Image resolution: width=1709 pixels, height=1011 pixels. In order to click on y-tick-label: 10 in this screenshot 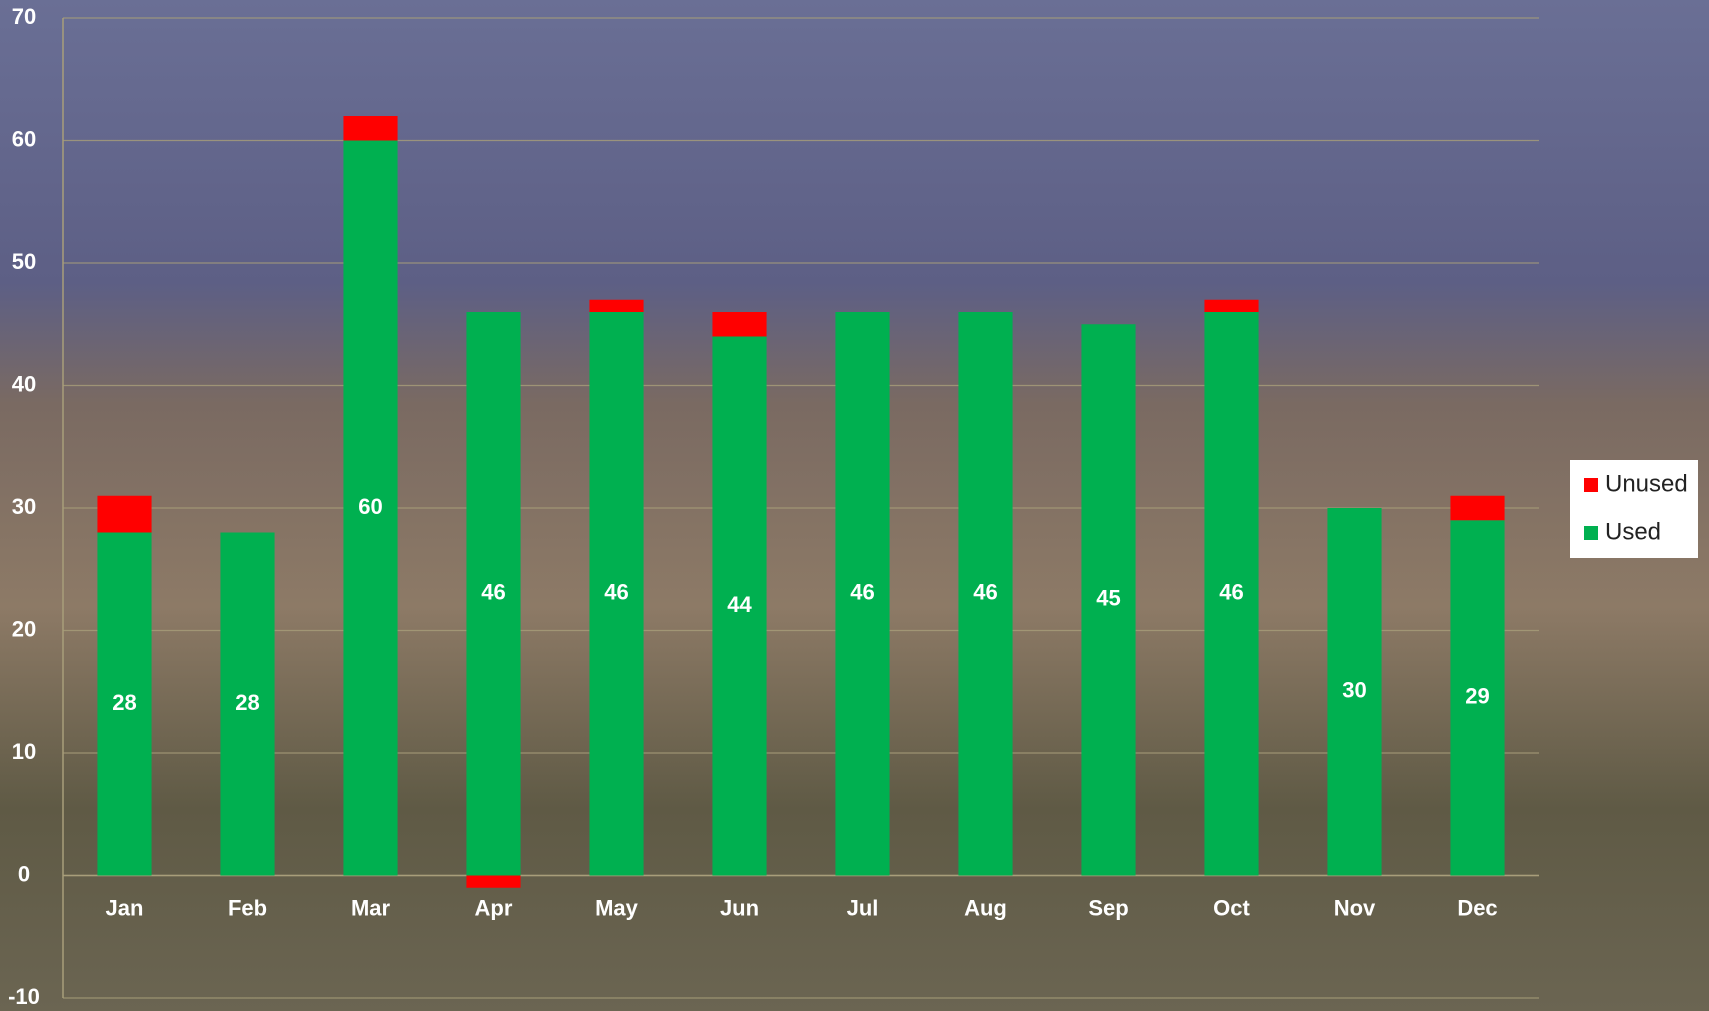, I will do `click(24, 751)`.